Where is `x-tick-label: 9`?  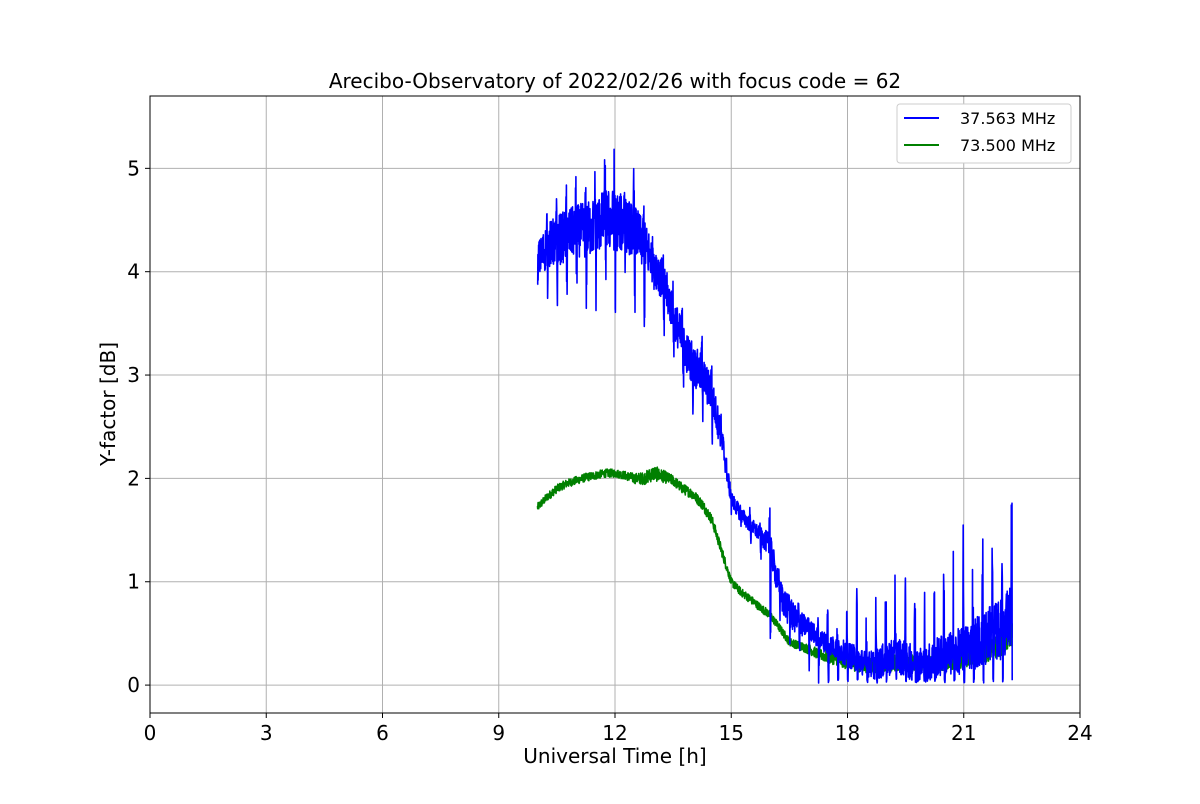
x-tick-label: 9 is located at coordinates (498, 733).